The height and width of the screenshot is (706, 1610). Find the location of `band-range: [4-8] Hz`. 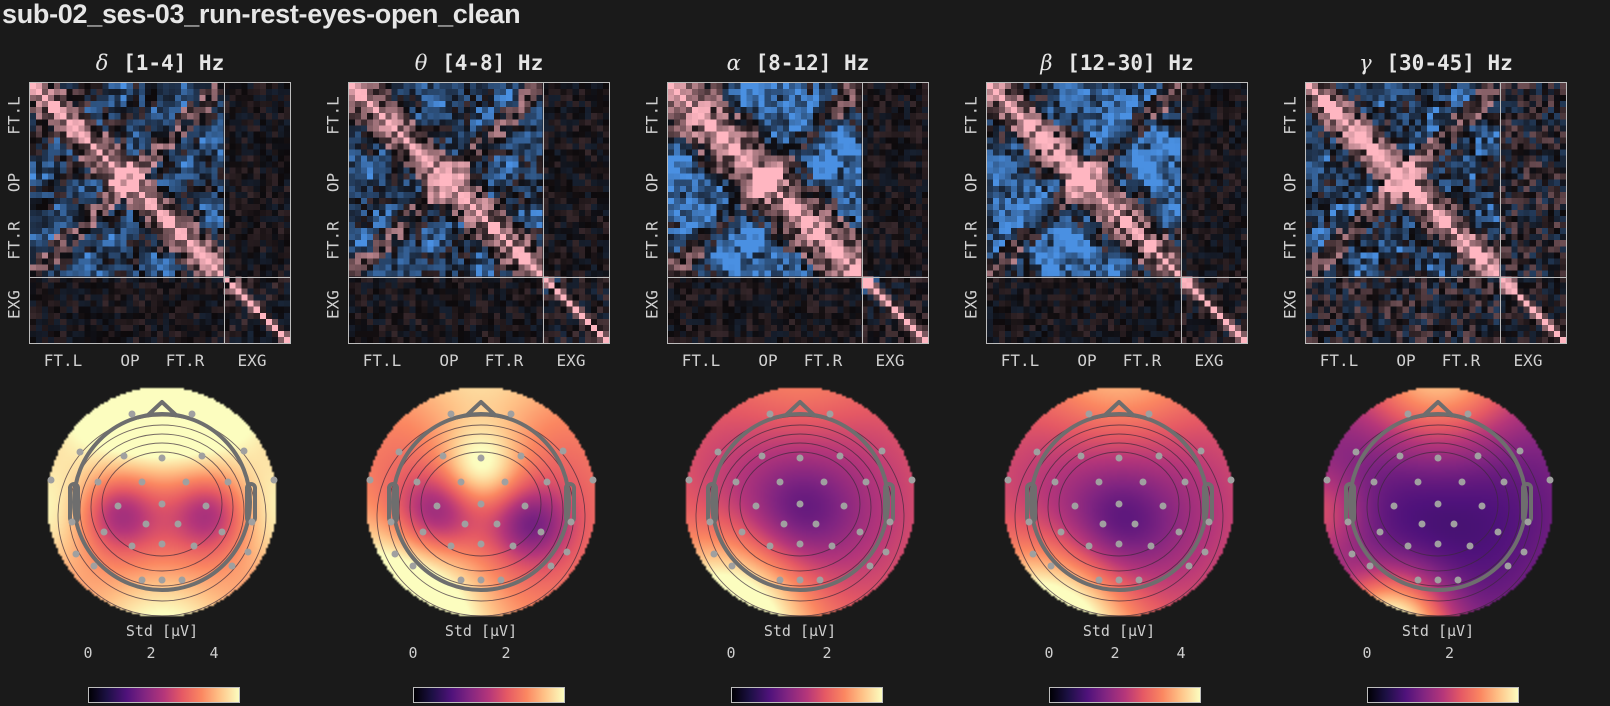

band-range: [4-8] Hz is located at coordinates (493, 63).